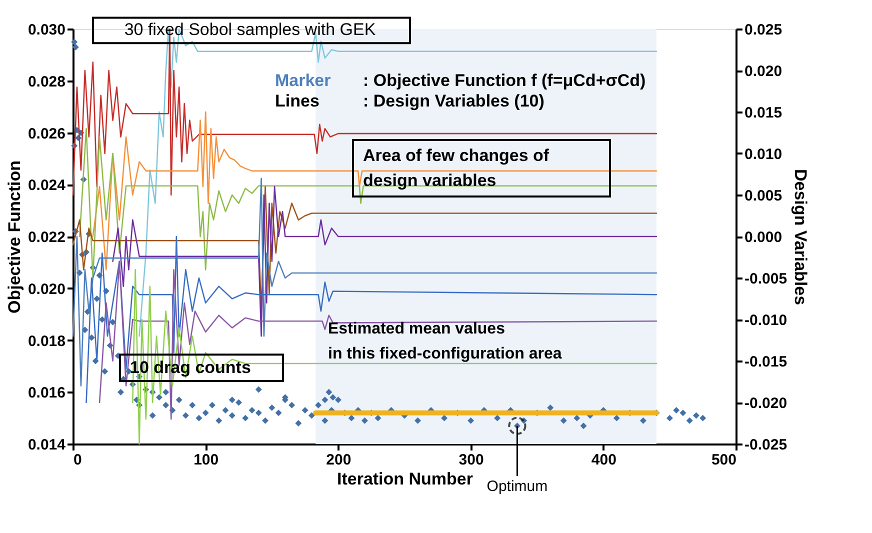  I want to click on x-tick-label: 200, so click(339, 460).